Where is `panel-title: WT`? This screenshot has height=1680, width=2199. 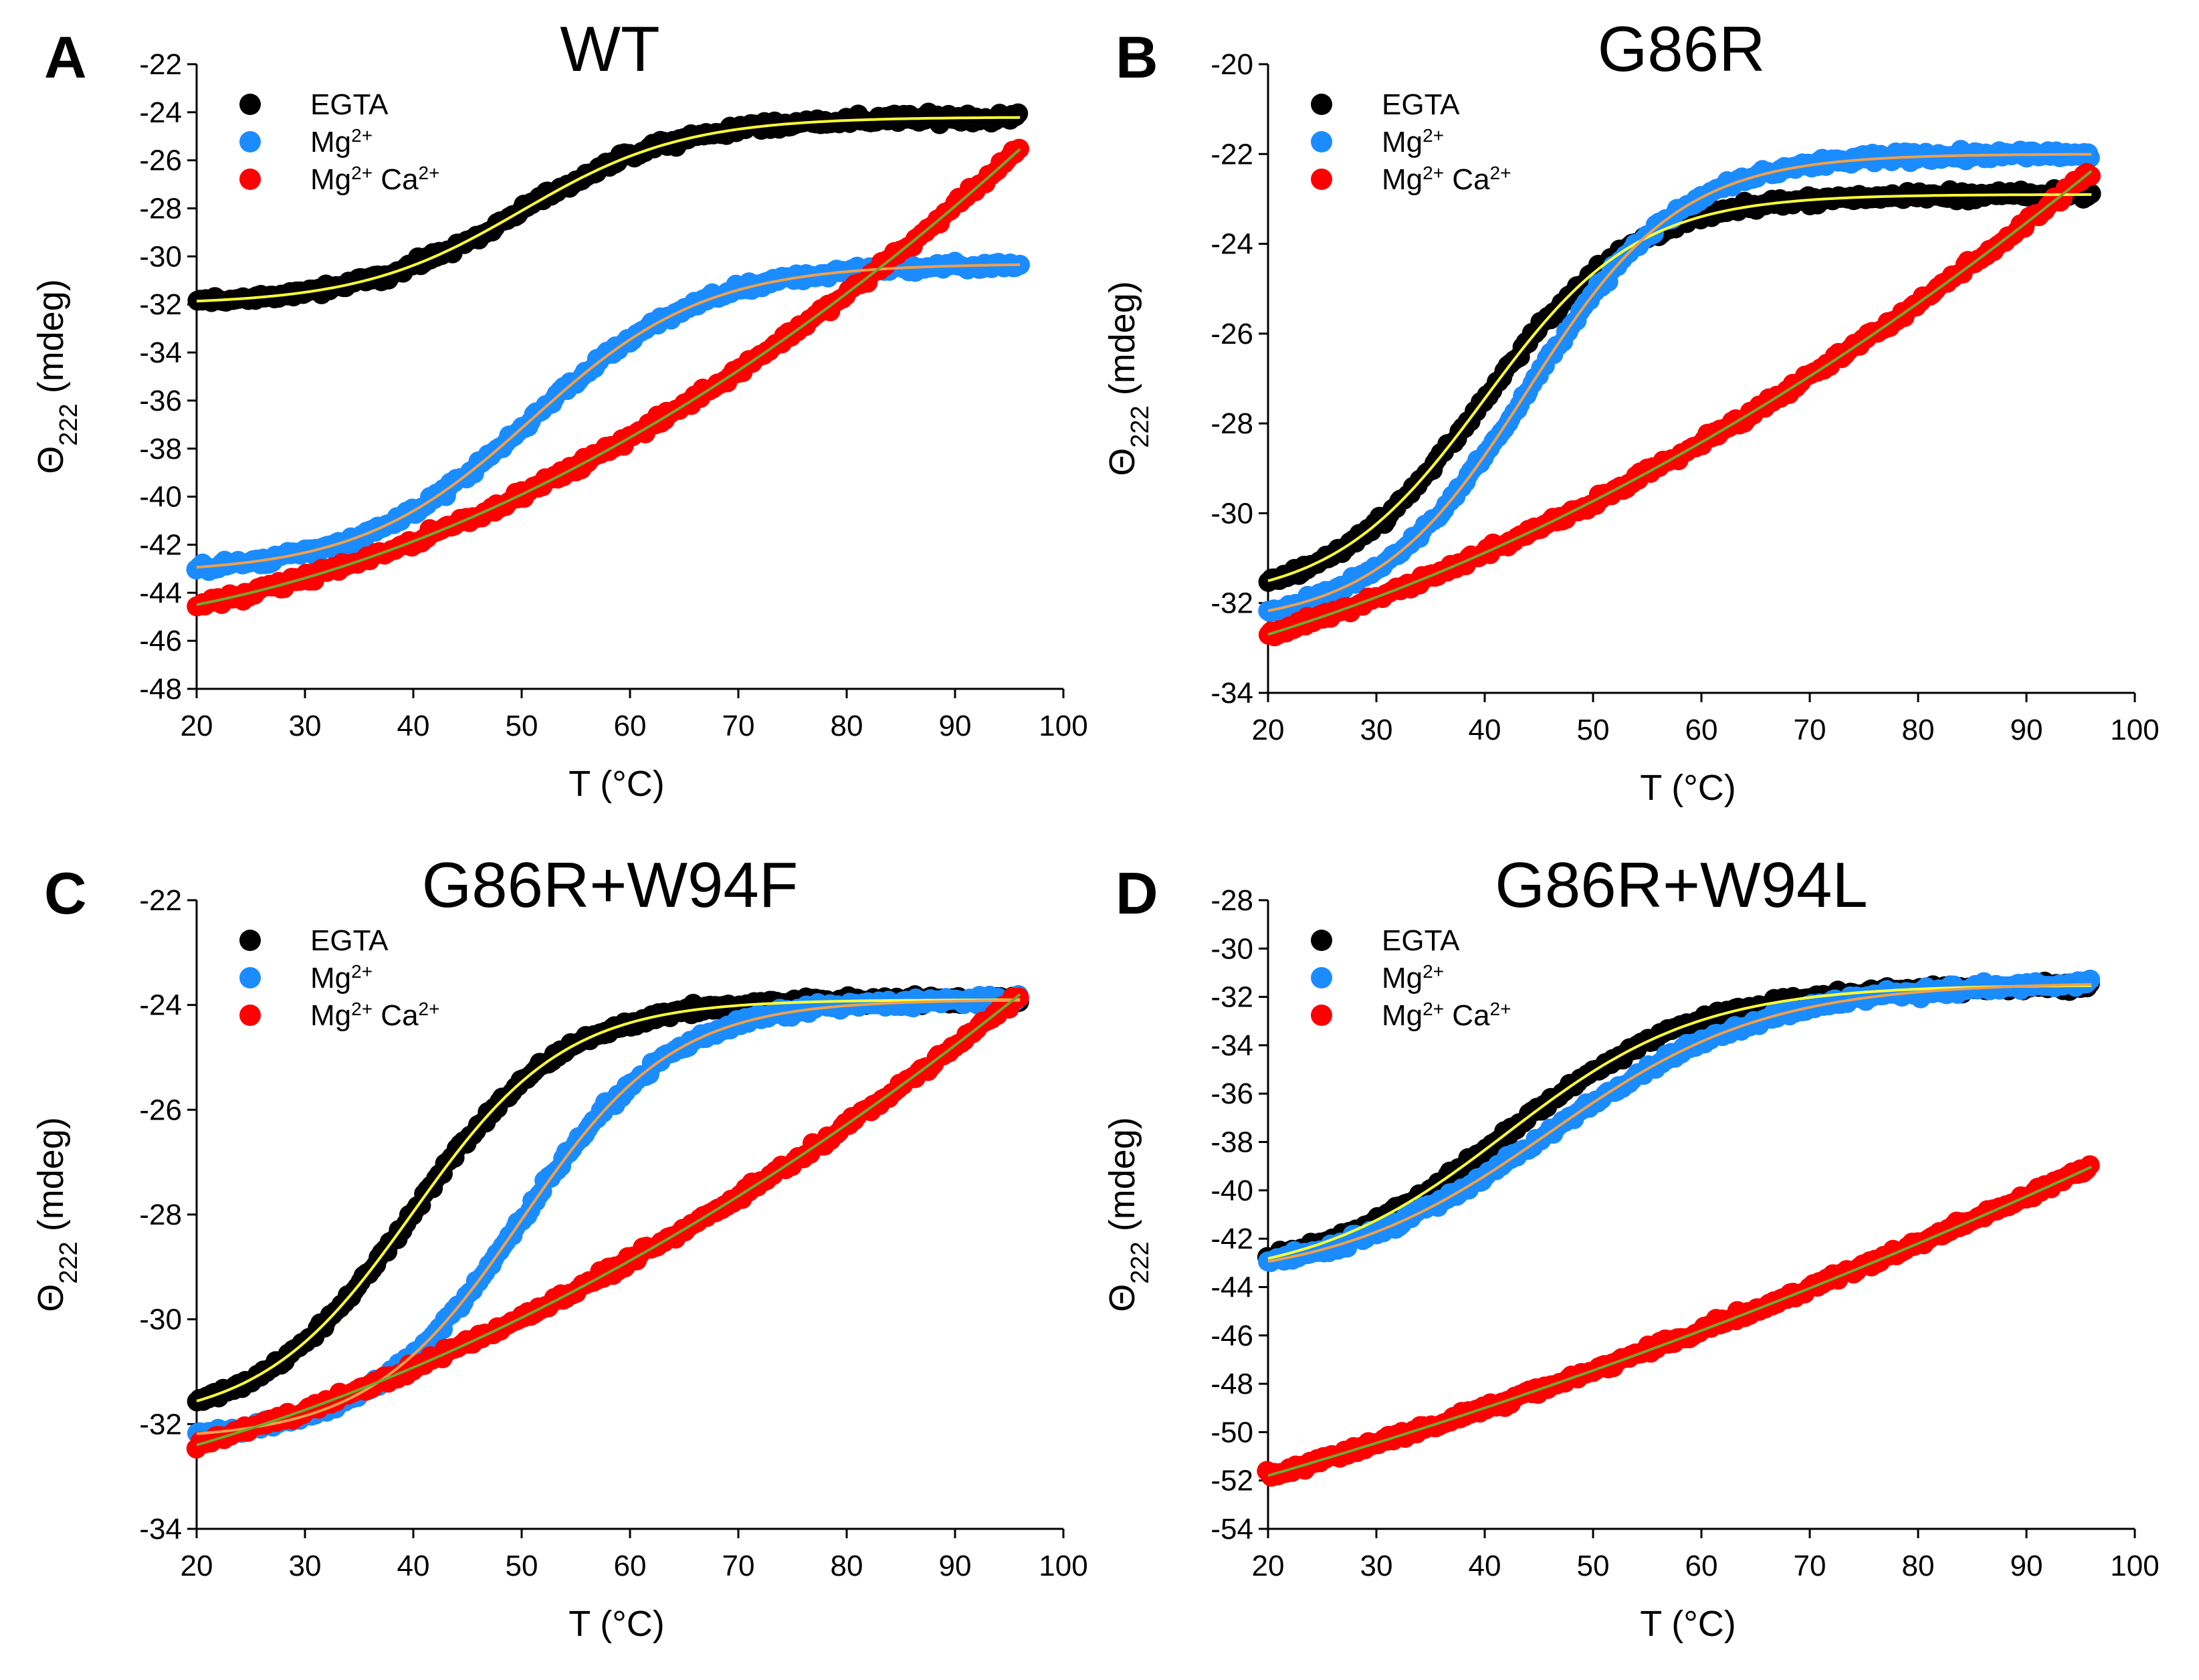 panel-title: WT is located at coordinates (609, 49).